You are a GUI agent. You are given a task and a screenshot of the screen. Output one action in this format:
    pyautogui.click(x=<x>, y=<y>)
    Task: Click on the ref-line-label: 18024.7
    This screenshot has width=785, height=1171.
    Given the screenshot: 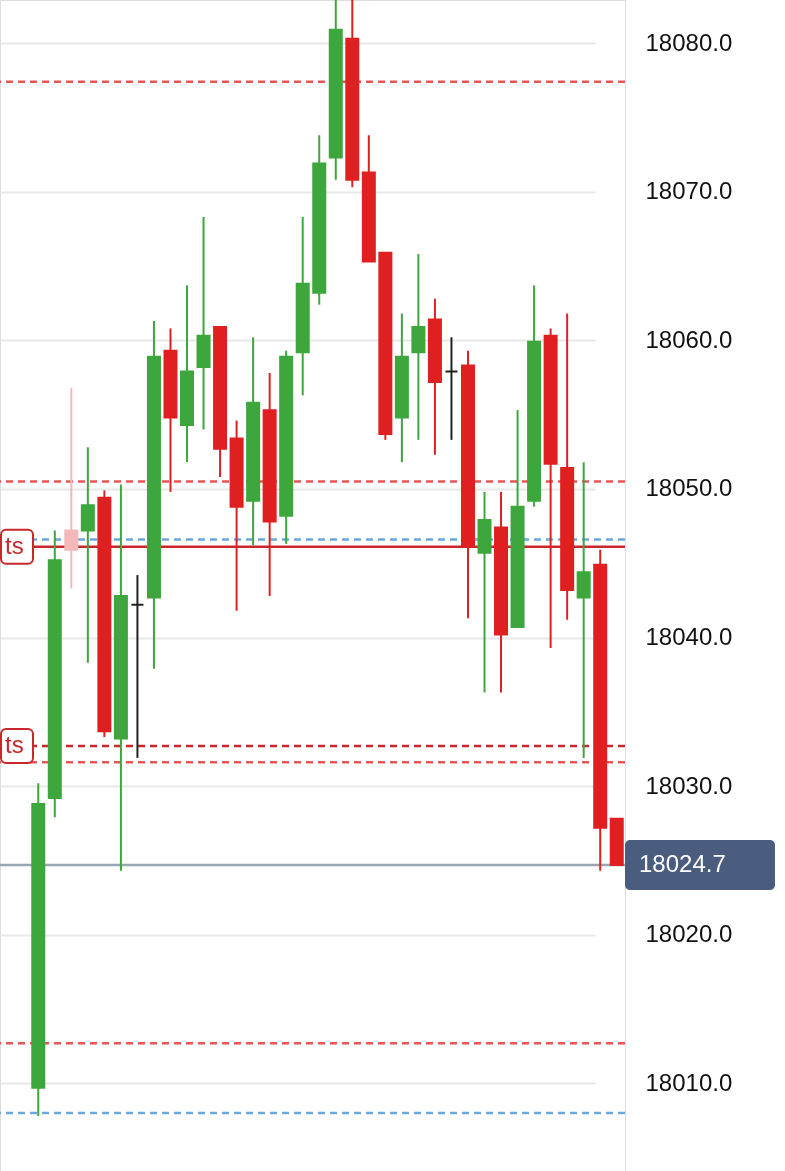 What is the action you would take?
    pyautogui.click(x=682, y=863)
    